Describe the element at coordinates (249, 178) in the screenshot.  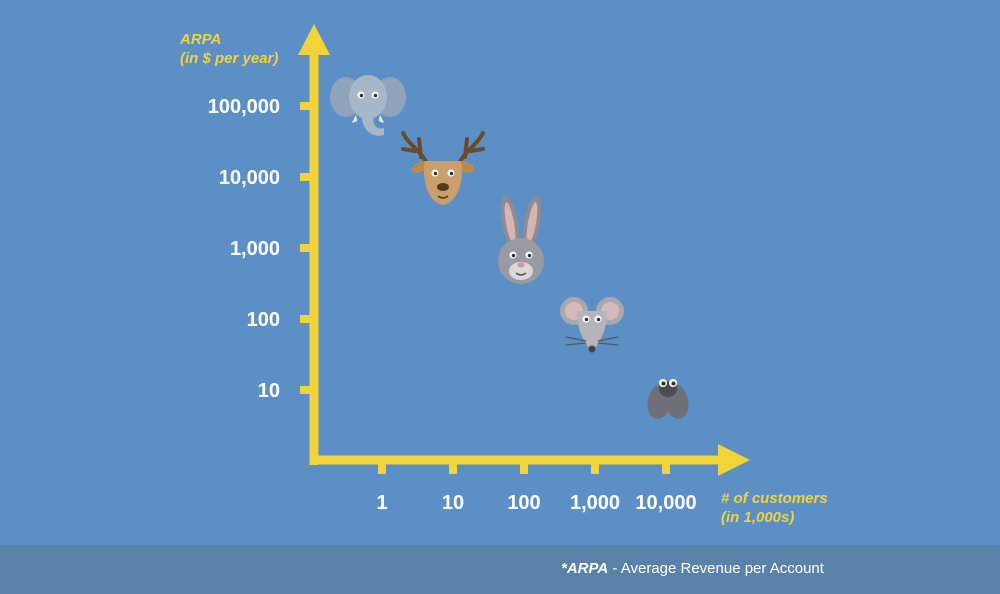
I see `y-tick-label: 10,000` at that location.